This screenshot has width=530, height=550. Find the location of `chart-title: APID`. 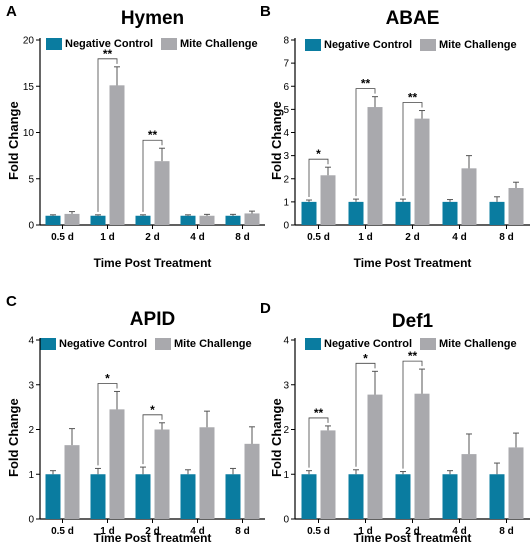

chart-title: APID is located at coordinates (152, 319).